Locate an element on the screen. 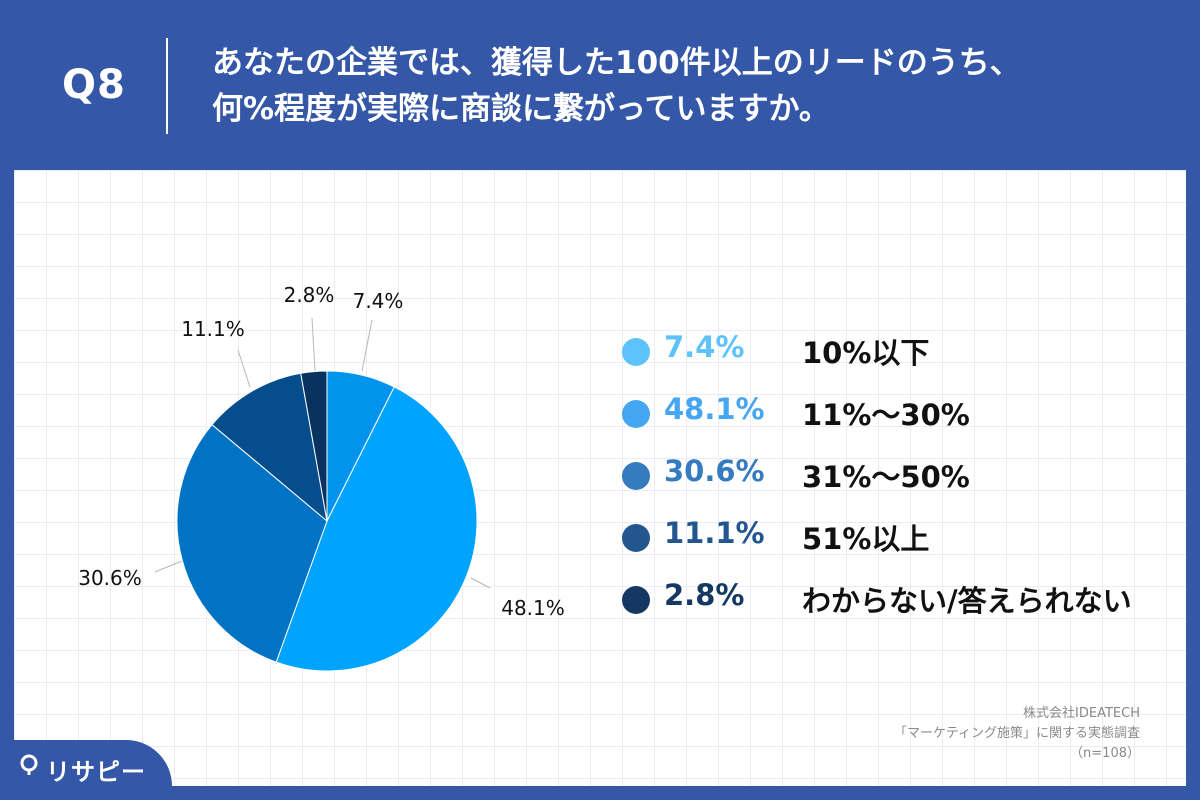 The image size is (1200, 800). question-line-2: 何%程度が実際に商談に繋がっていますか。 is located at coordinates (521, 109).